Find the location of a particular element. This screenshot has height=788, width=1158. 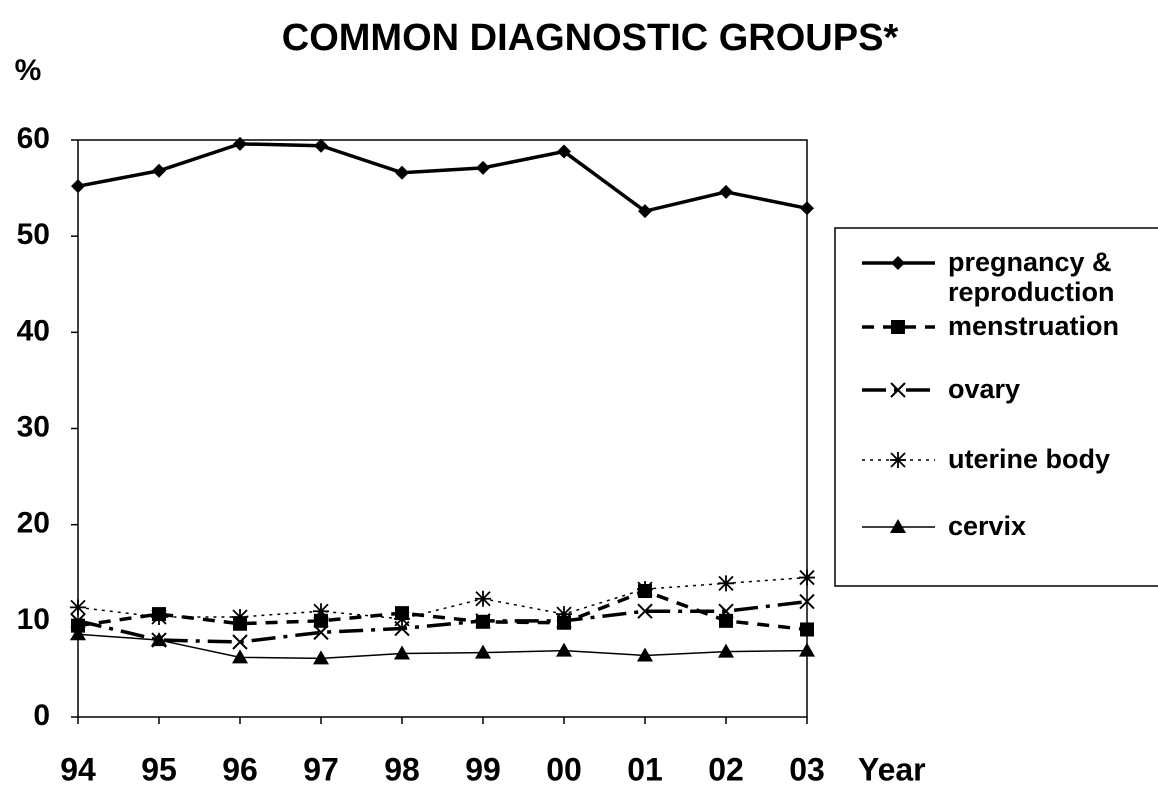

y-tick-label: 50 is located at coordinates (33, 234).